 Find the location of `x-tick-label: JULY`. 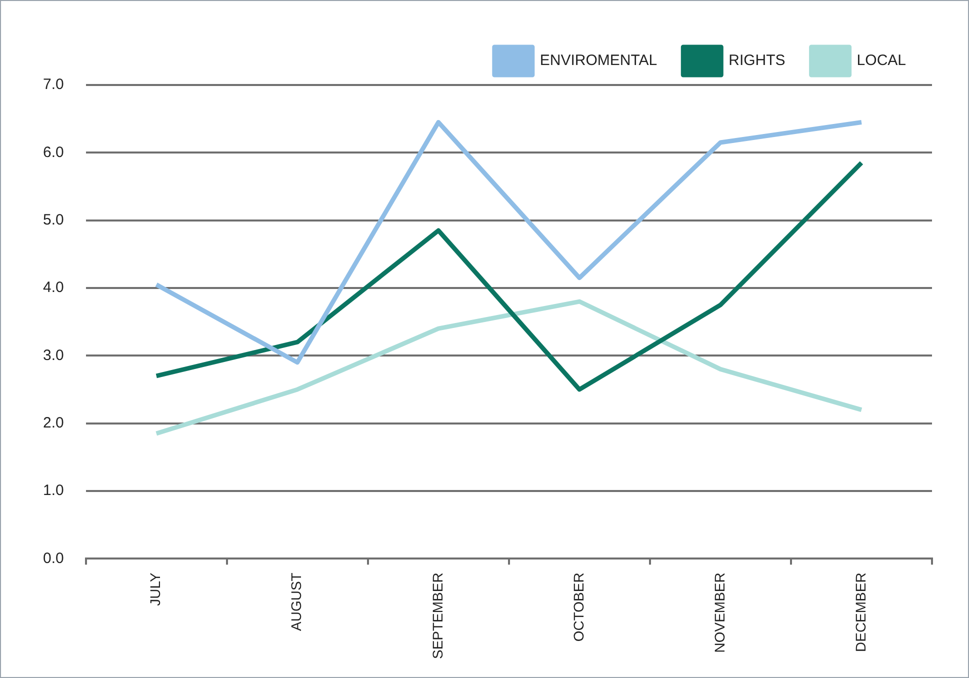

x-tick-label: JULY is located at coordinates (155, 589).